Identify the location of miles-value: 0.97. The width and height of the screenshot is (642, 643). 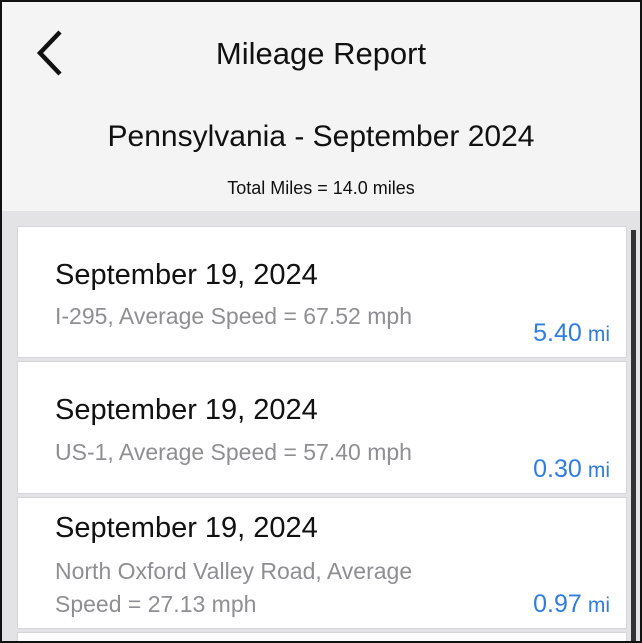
(557, 604).